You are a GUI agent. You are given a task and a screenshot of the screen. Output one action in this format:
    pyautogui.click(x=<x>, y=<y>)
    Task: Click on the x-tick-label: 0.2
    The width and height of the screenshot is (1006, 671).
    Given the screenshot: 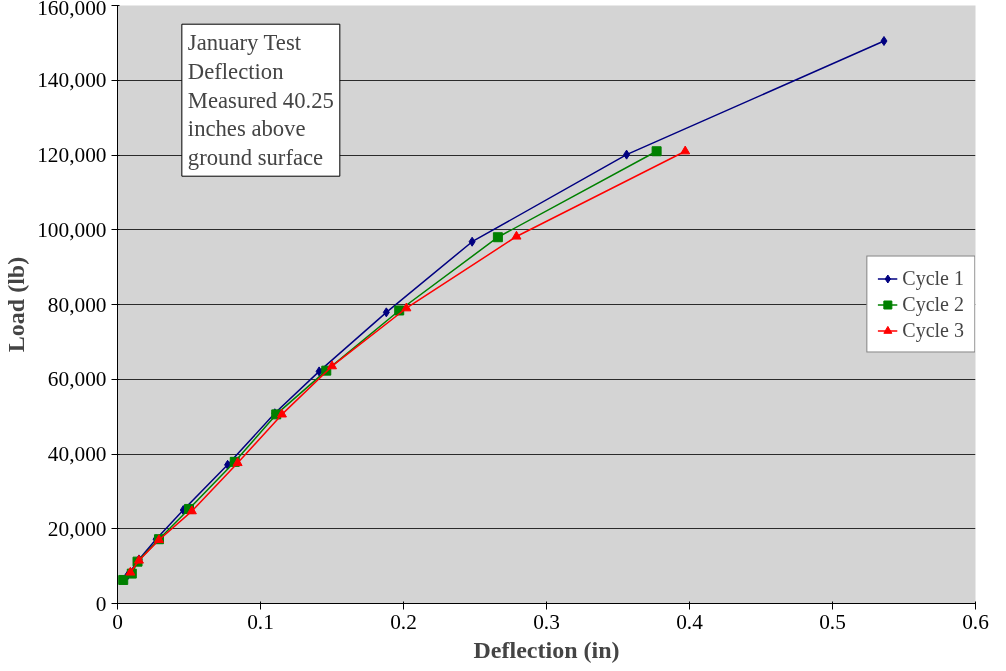 What is the action you would take?
    pyautogui.click(x=403, y=621)
    